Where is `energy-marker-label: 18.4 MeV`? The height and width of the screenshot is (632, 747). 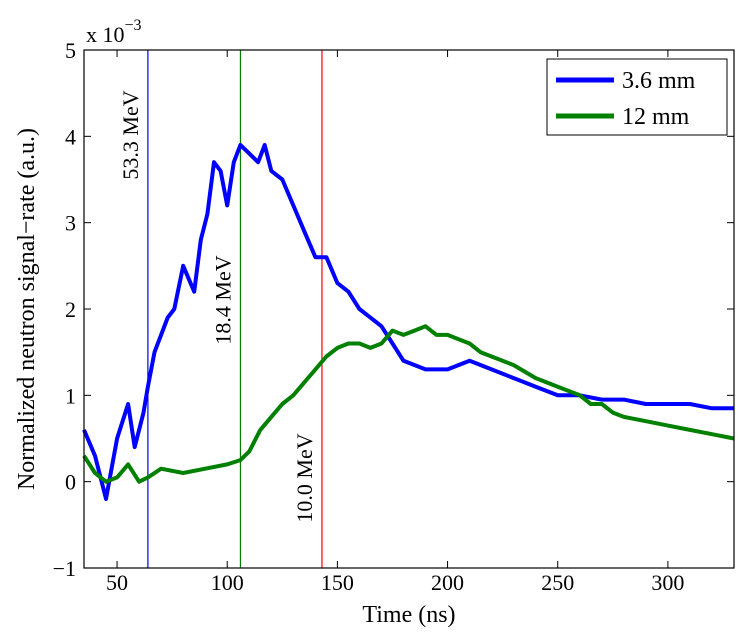 energy-marker-label: 18.4 MeV is located at coordinates (222, 299).